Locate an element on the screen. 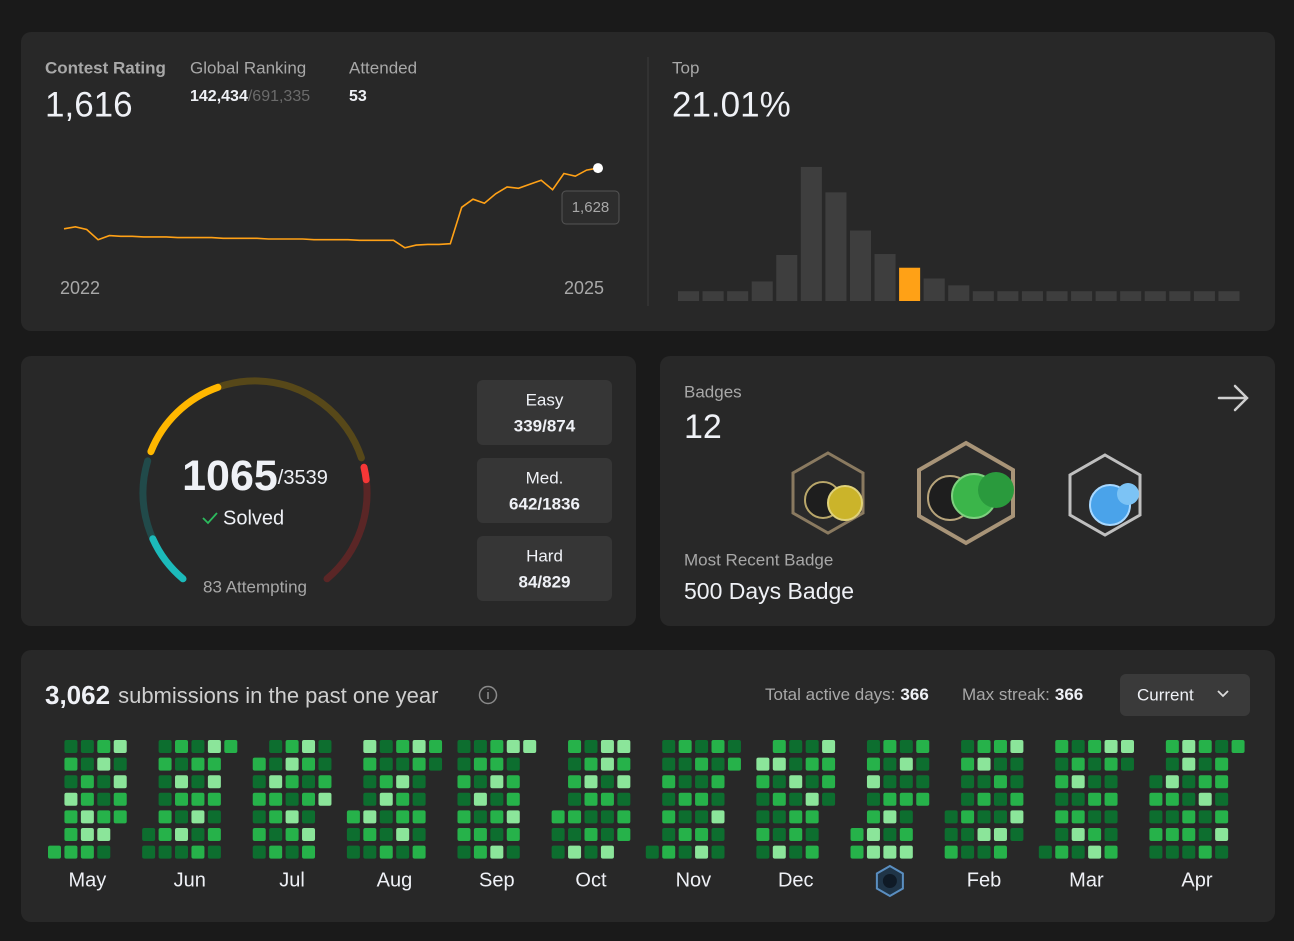 Image resolution: width=1294 pixels, height=941 pixels. difficulty-count: 84/829 is located at coordinates (545, 581).